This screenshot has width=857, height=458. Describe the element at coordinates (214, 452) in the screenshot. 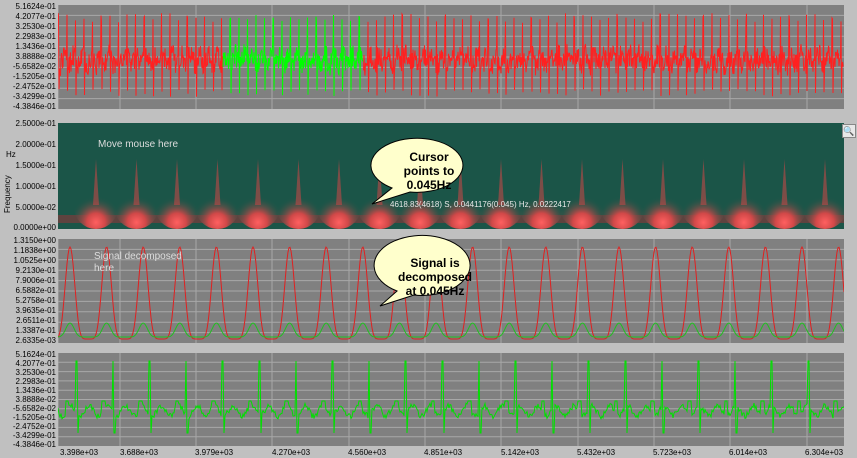

I see `x-tick: 3.979e+03` at that location.